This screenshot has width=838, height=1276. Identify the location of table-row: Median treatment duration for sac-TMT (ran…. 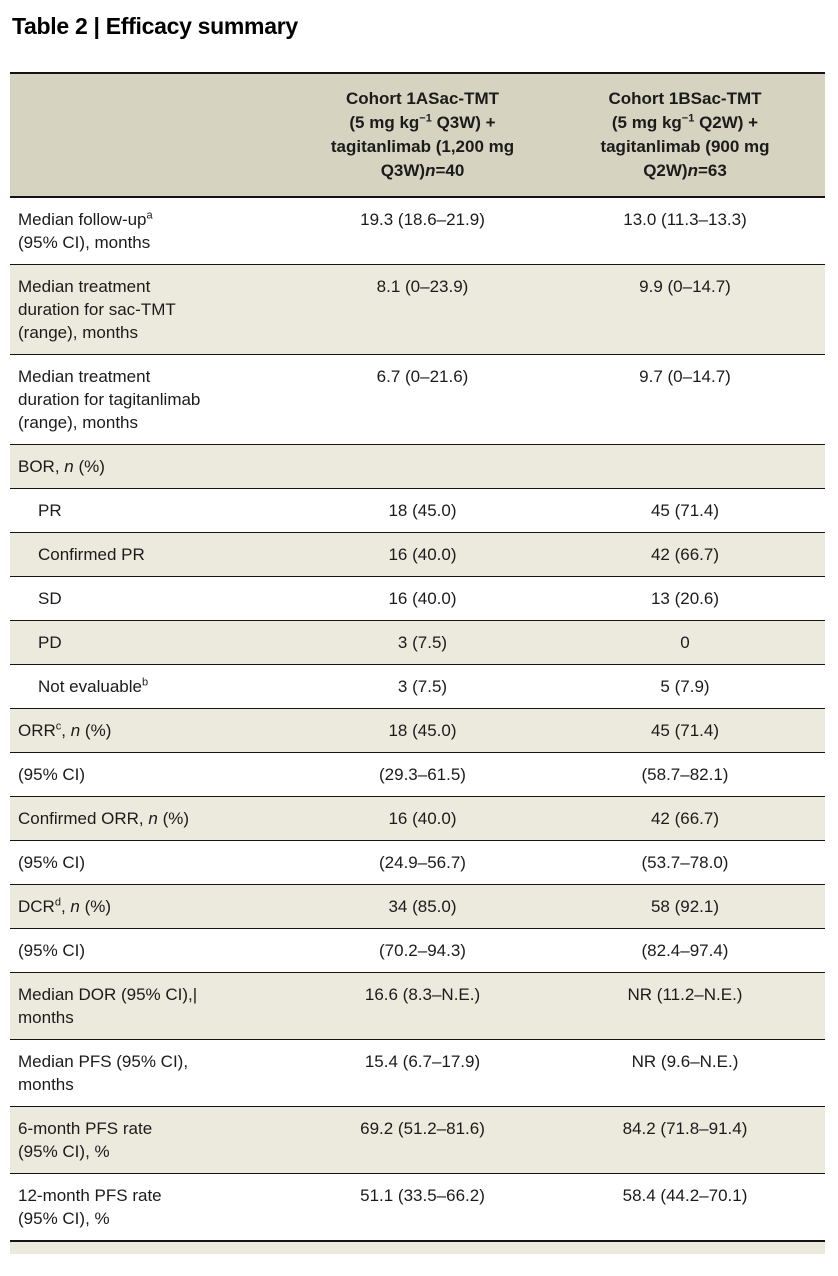
(417, 309).